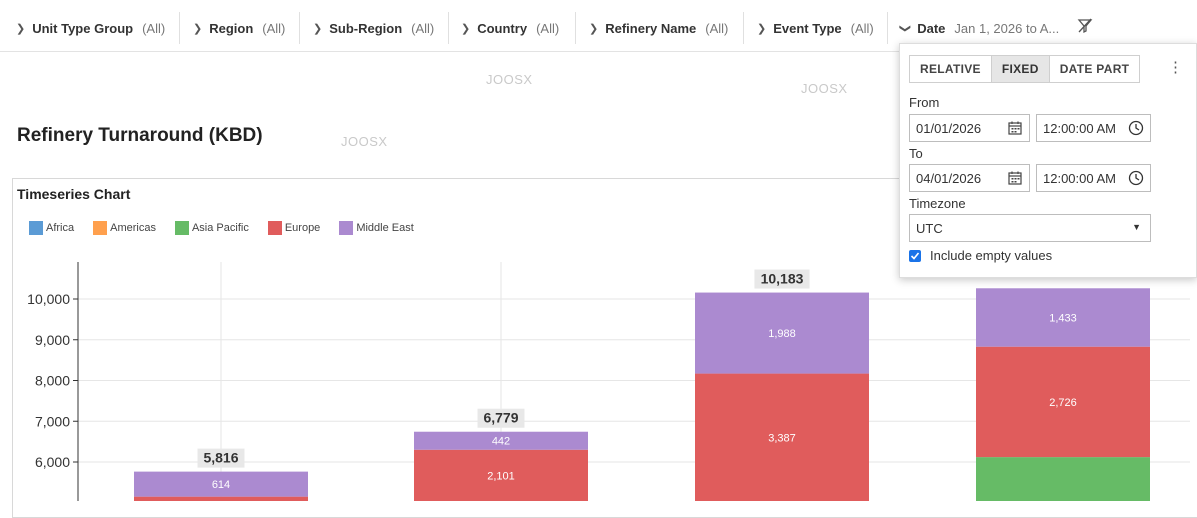 The width and height of the screenshot is (1197, 518). What do you see at coordinates (293, 228) in the screenshot?
I see `legend-item-europe: Europe` at bounding box center [293, 228].